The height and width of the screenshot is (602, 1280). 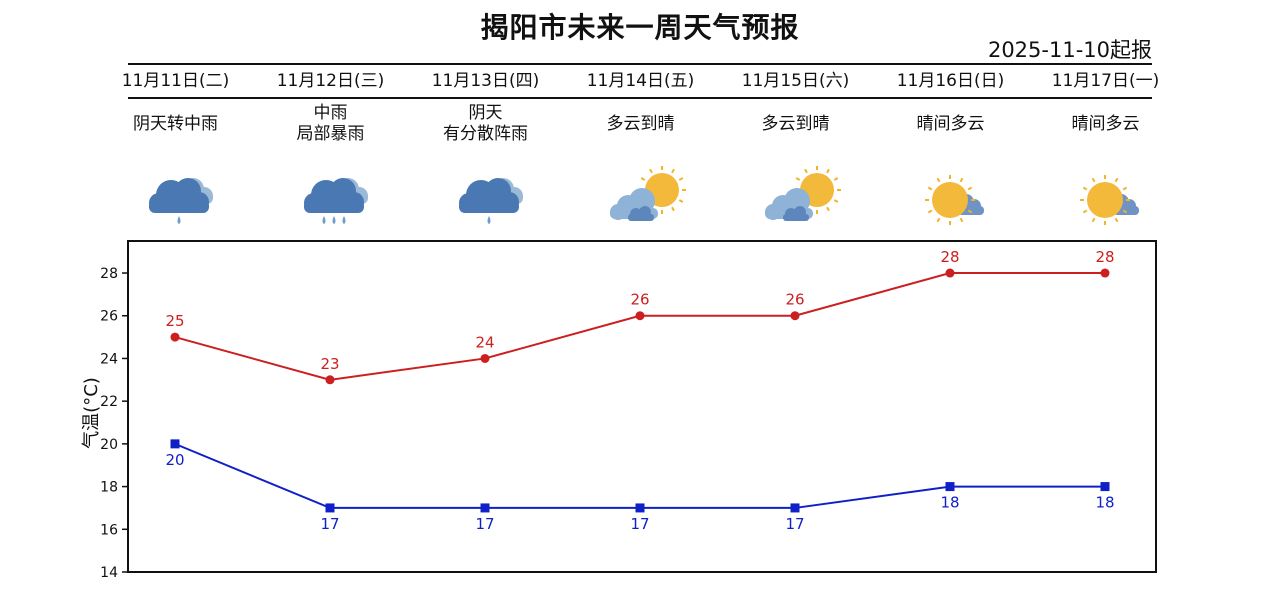 I want to click on day-weather-line: 阴天转中雨, so click(x=175, y=124).